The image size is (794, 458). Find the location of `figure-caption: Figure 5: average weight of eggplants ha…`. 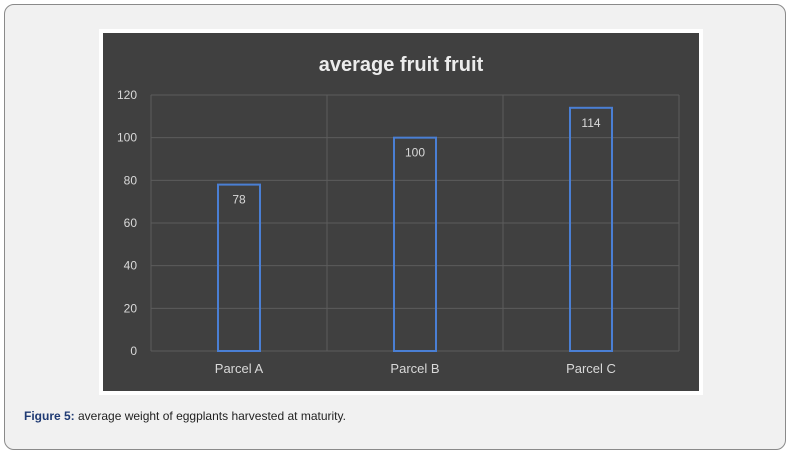

figure-caption: Figure 5: average weight of eggplants ha… is located at coordinates (185, 416).